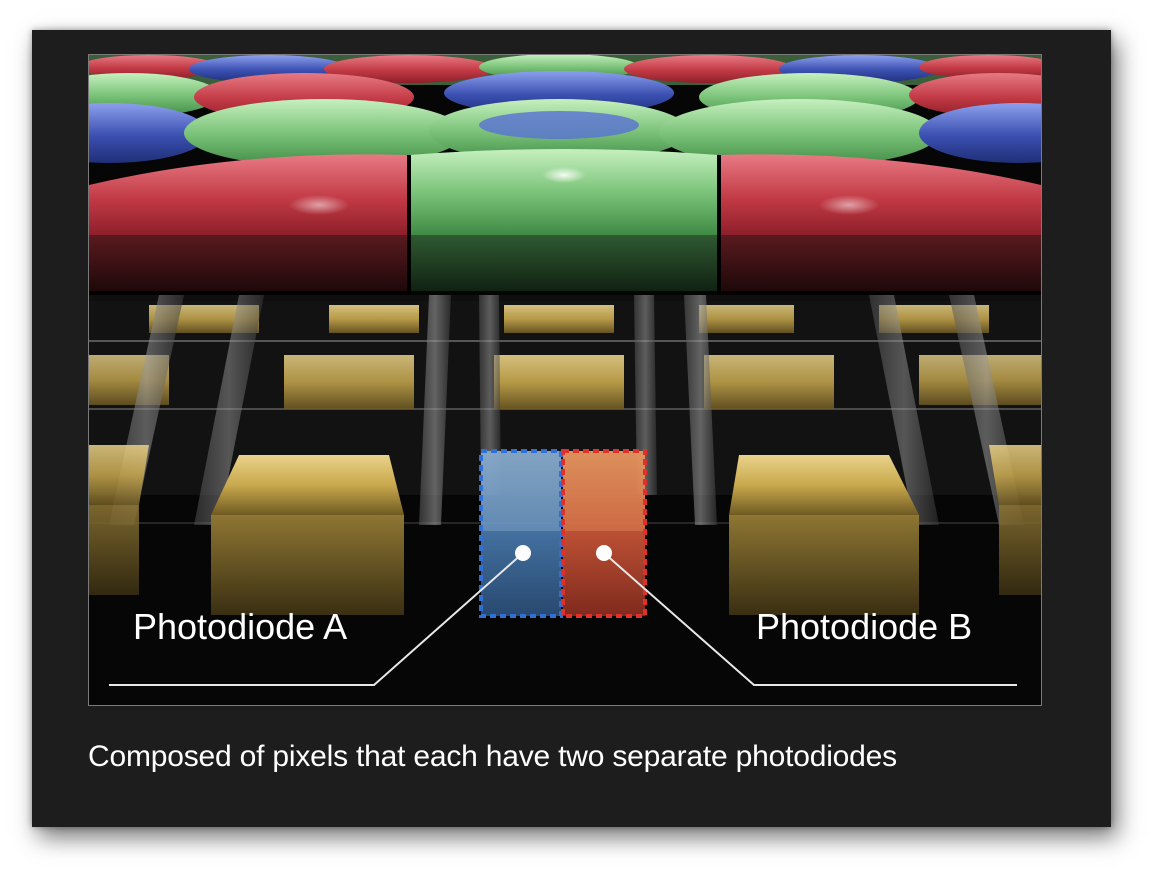 This screenshot has height=888, width=1174. What do you see at coordinates (523, 553) in the screenshot?
I see `photodiode-a-marker` at bounding box center [523, 553].